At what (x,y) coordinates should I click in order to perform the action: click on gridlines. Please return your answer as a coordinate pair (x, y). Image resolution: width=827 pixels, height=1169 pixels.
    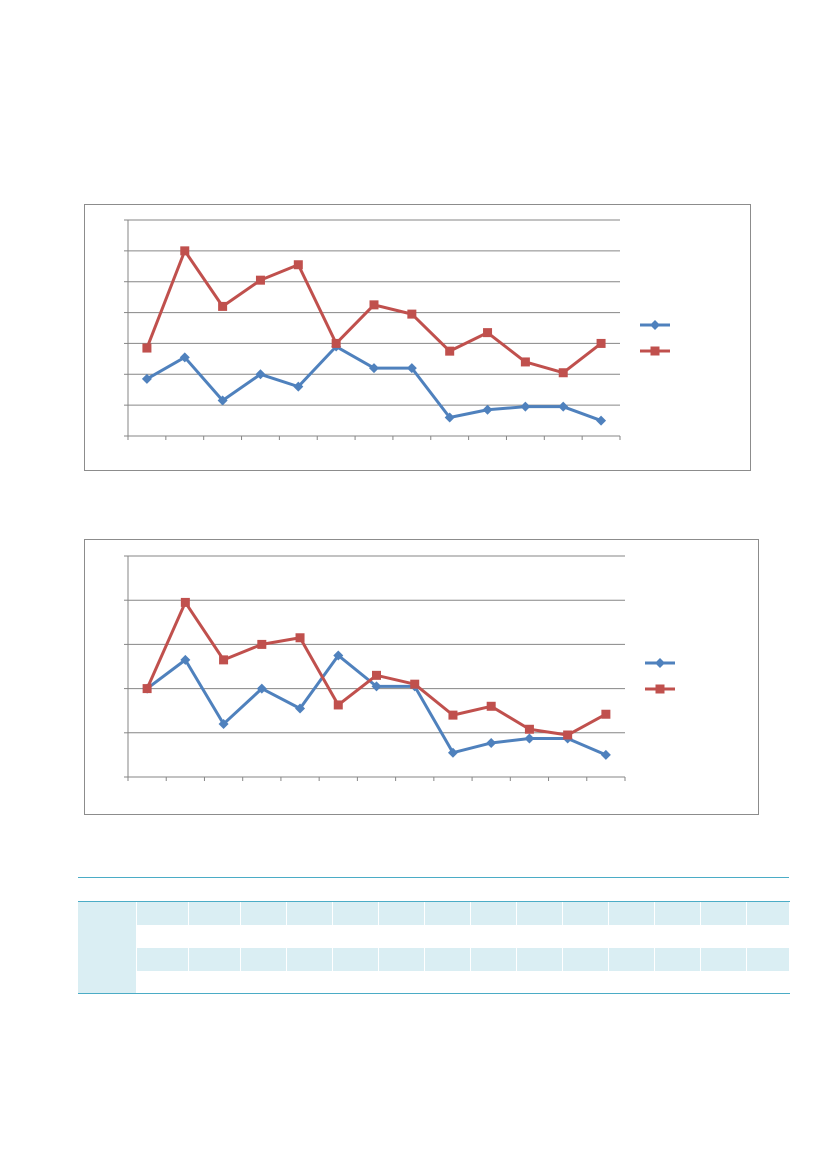
    Looking at the image, I should click on (376, 644).